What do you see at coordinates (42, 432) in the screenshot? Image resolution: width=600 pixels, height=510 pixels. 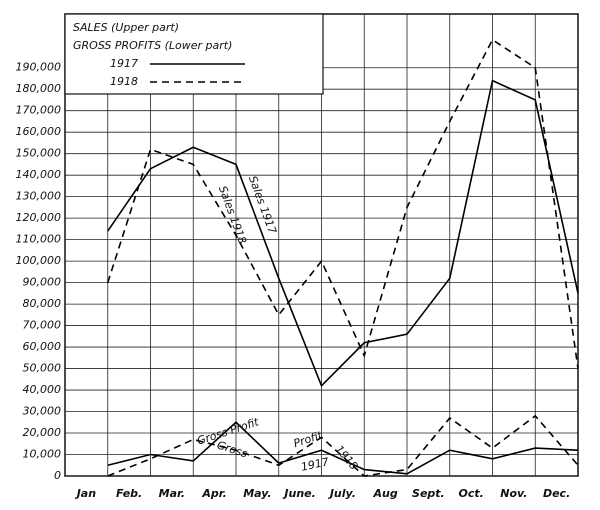 I see `y-tick-label: 20,000` at bounding box center [42, 432].